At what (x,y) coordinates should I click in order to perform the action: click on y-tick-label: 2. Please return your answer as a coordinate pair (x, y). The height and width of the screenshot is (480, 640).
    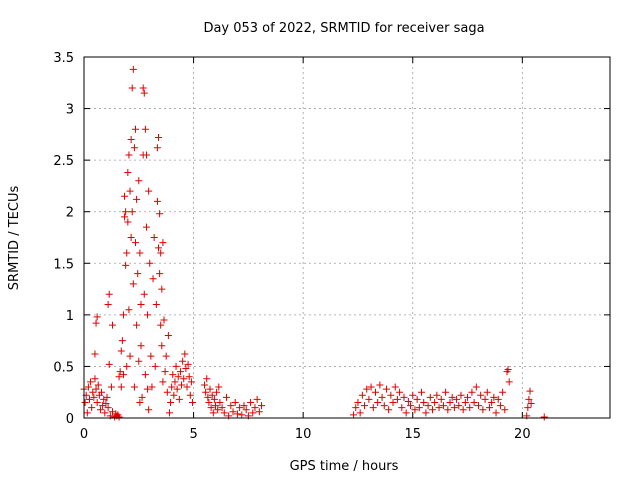
    Looking at the image, I should click on (70, 213).